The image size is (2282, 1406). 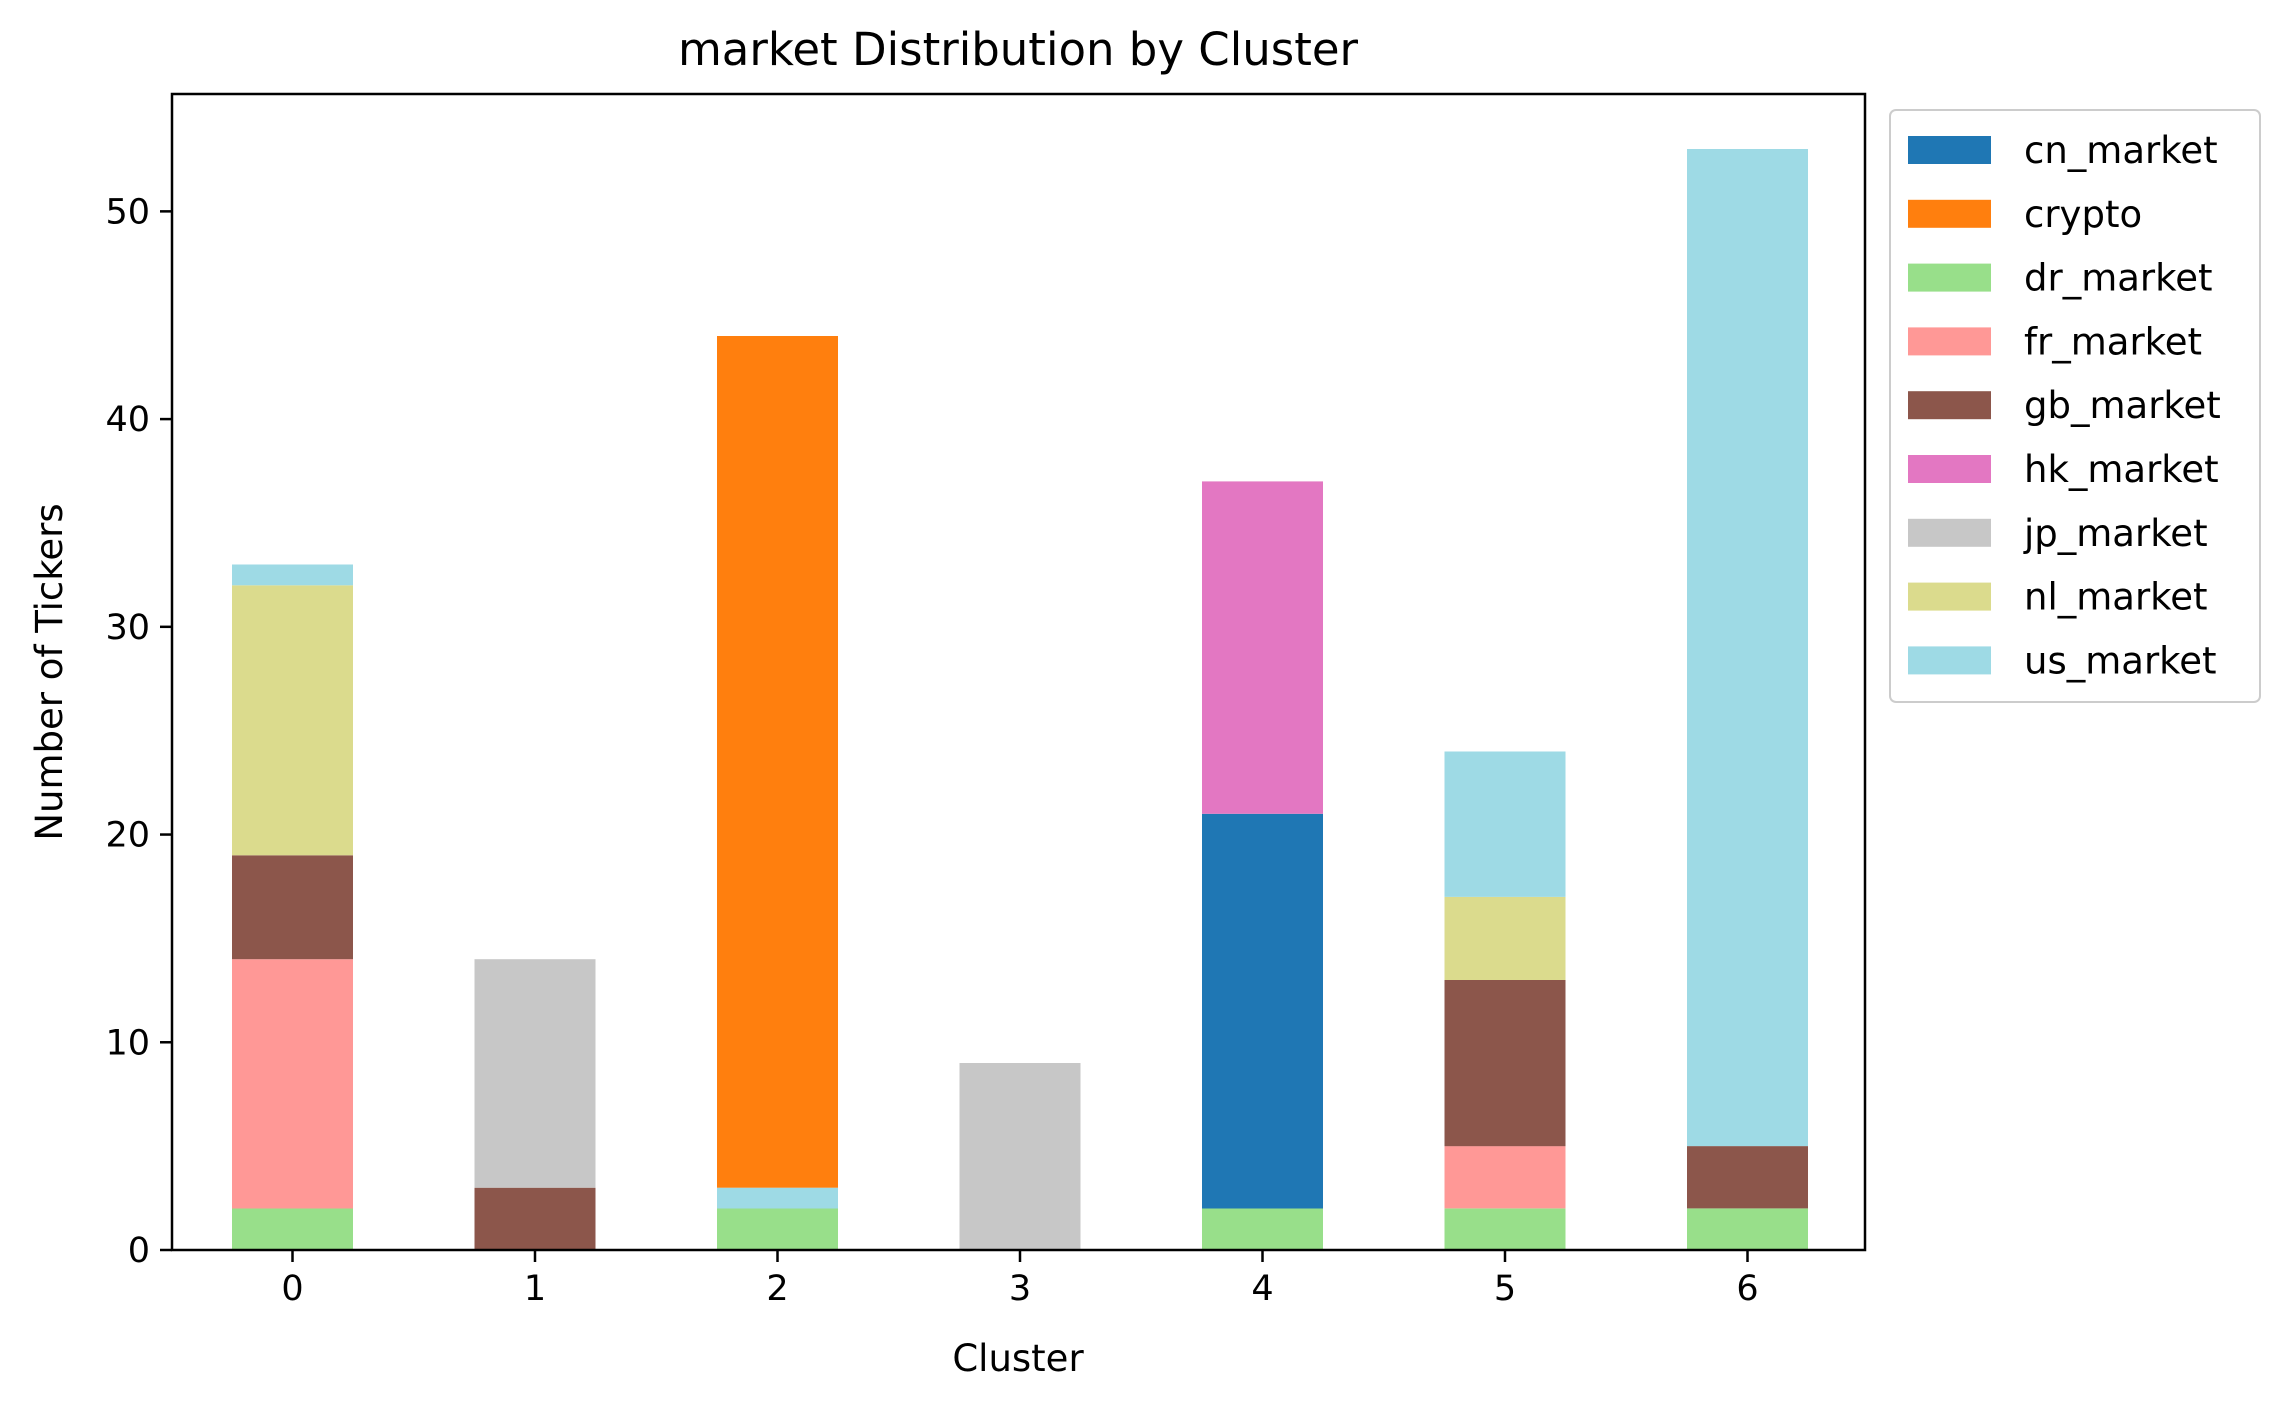 What do you see at coordinates (292, 907) in the screenshot?
I see `bar-cluster-0-gb_market` at bounding box center [292, 907].